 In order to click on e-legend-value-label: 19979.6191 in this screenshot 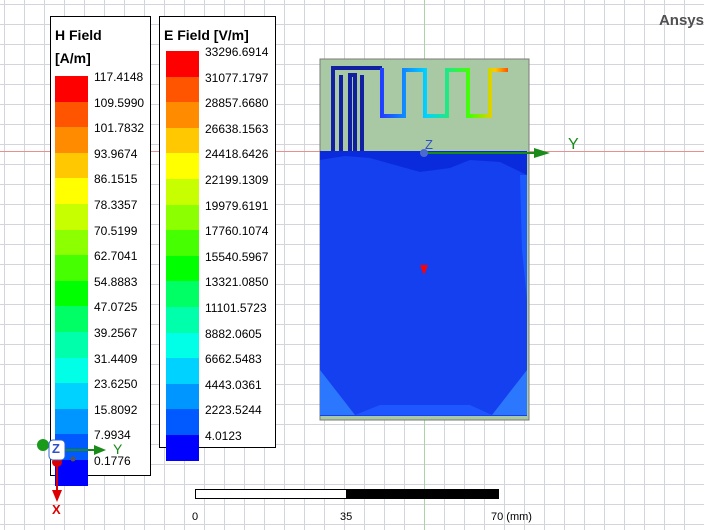, I will do `click(237, 205)`.